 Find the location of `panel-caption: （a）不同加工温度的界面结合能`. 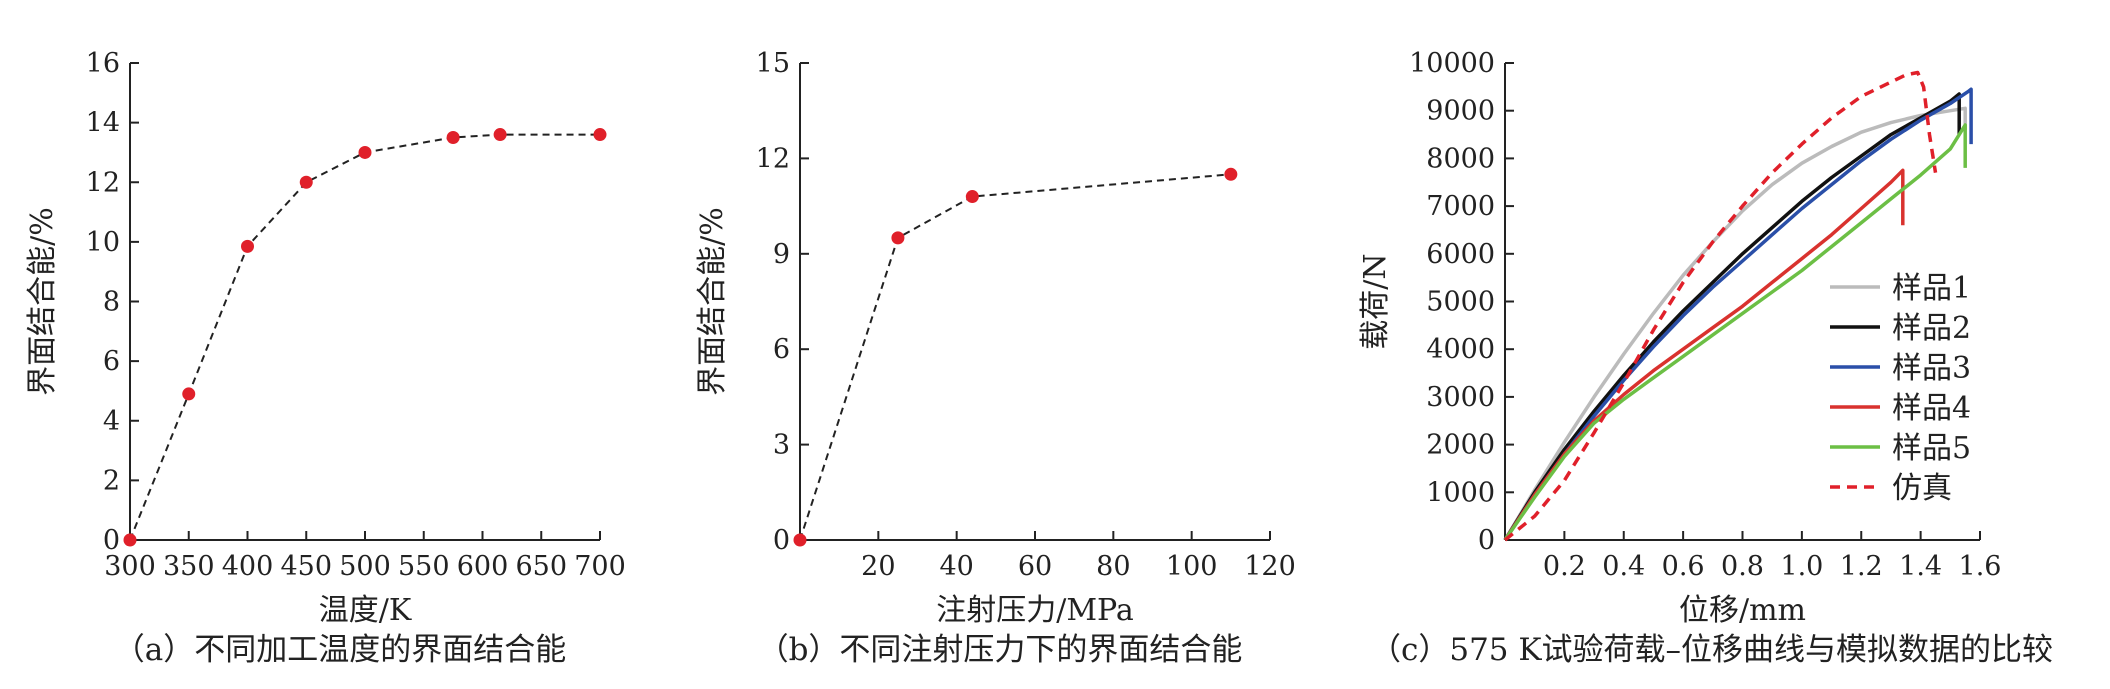

panel-caption: （a）不同加工温度的界面结合能 is located at coordinates (340, 650).